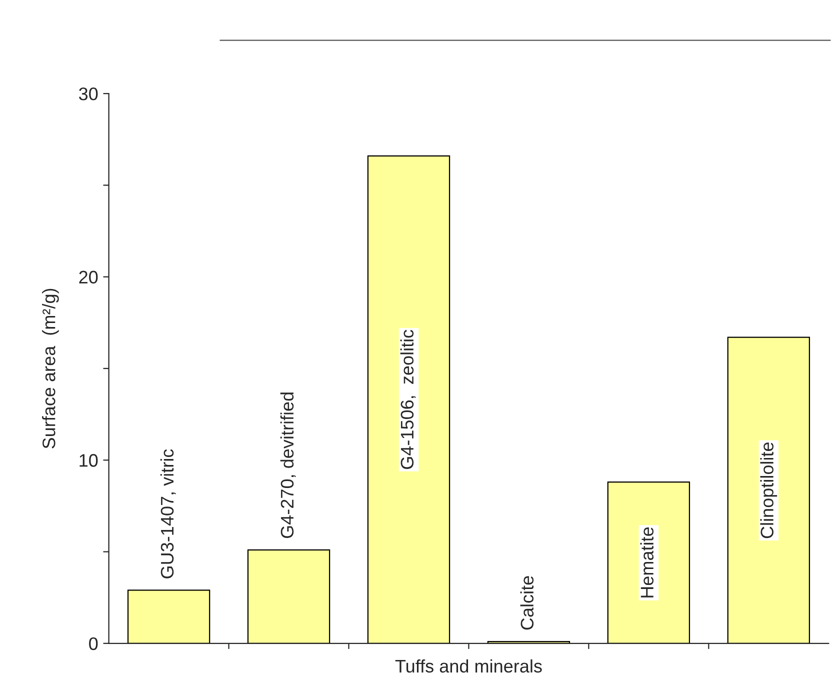  Describe the element at coordinates (88, 277) in the screenshot. I see `y-tick-label: 20` at that location.